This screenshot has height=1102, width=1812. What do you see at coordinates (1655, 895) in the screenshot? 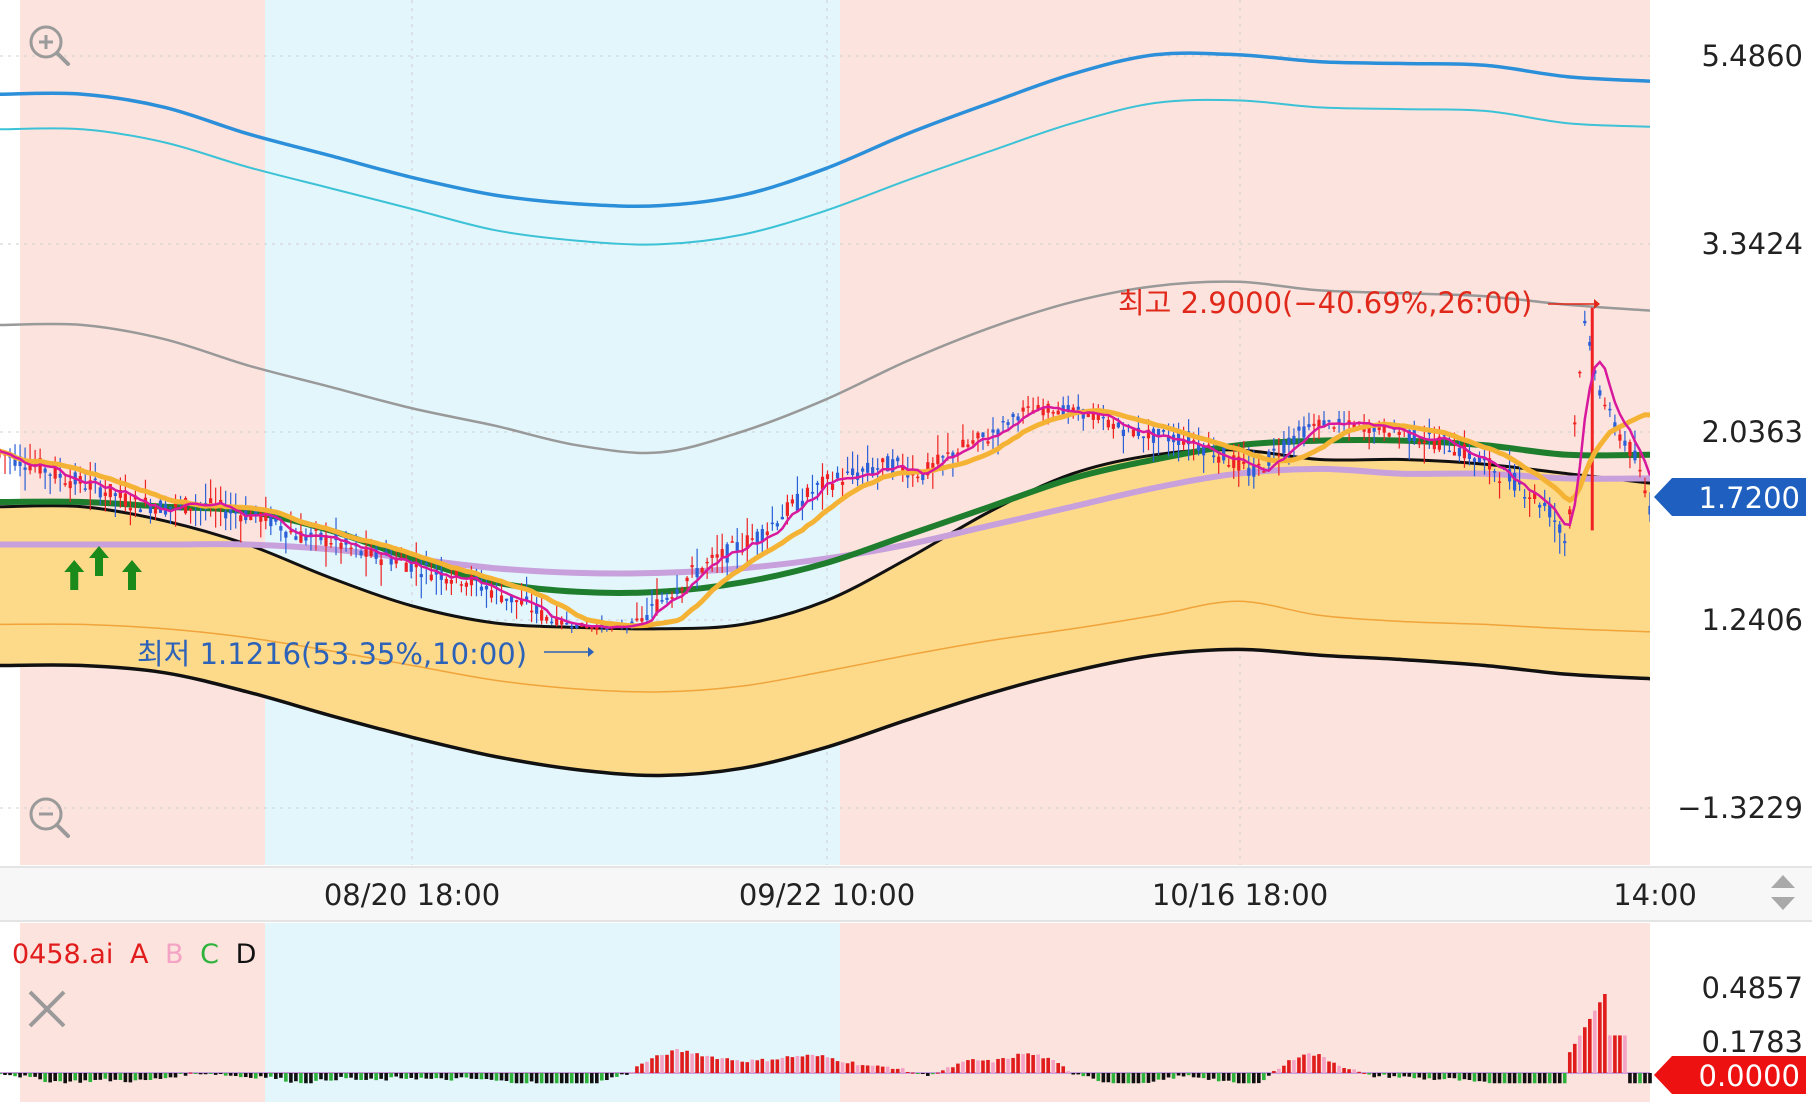
I see `x-tick-label: 14:00` at bounding box center [1655, 895].